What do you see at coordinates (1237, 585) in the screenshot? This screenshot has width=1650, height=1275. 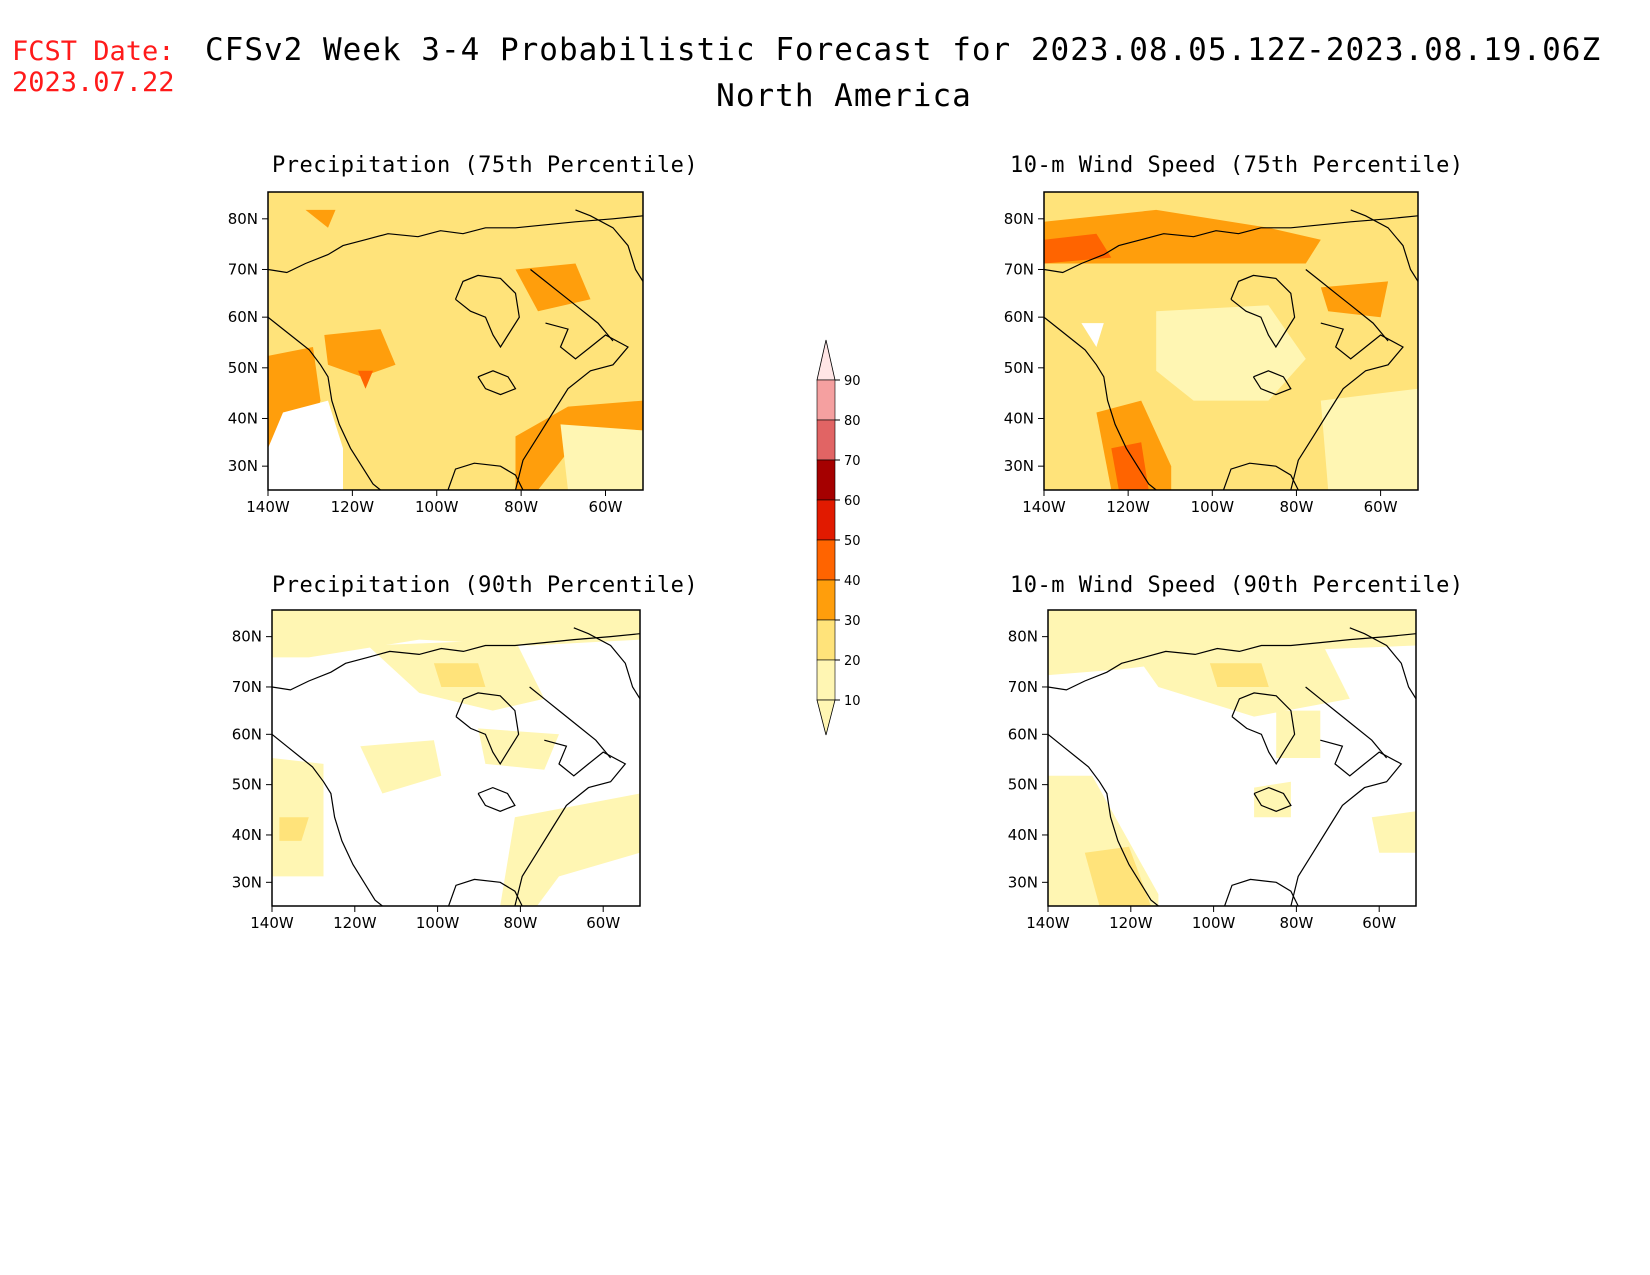 I see `panel-title-wind90: 10-m Wind Speed (90th Percentile)` at bounding box center [1237, 585].